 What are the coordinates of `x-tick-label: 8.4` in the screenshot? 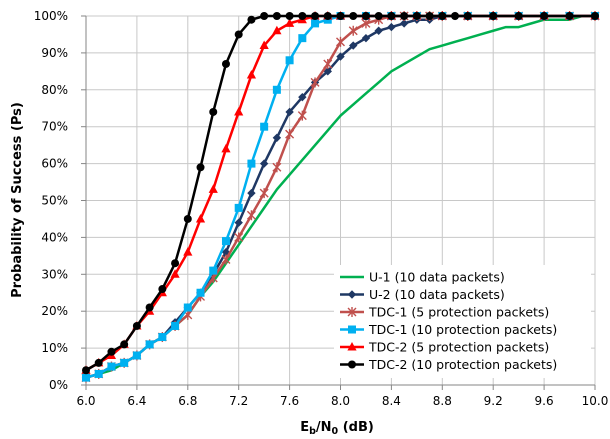 It's located at (391, 401).